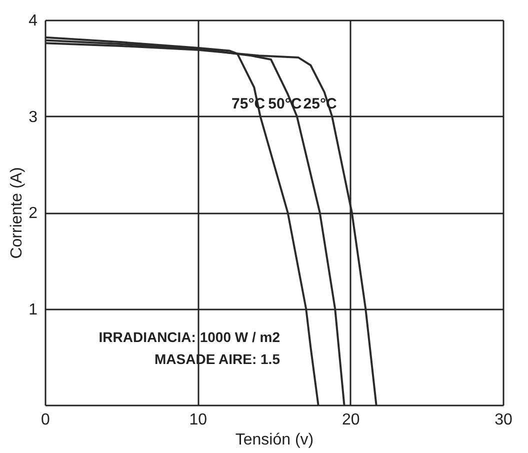  Describe the element at coordinates (33, 309) in the screenshot. I see `y-tick-label: 1` at that location.